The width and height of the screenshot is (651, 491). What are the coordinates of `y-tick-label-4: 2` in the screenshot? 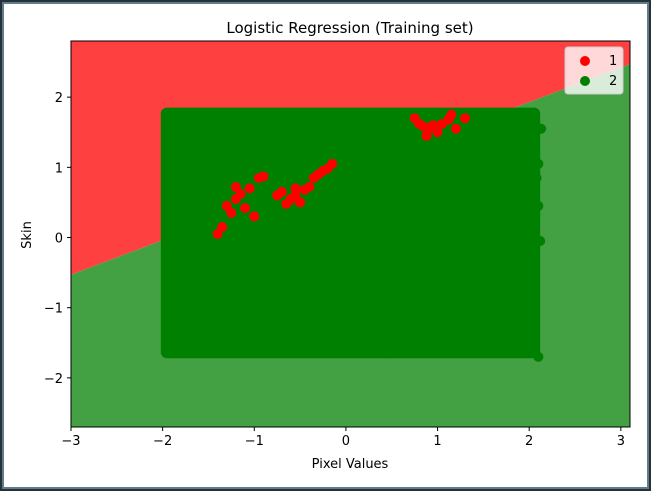 It's located at (59, 98).